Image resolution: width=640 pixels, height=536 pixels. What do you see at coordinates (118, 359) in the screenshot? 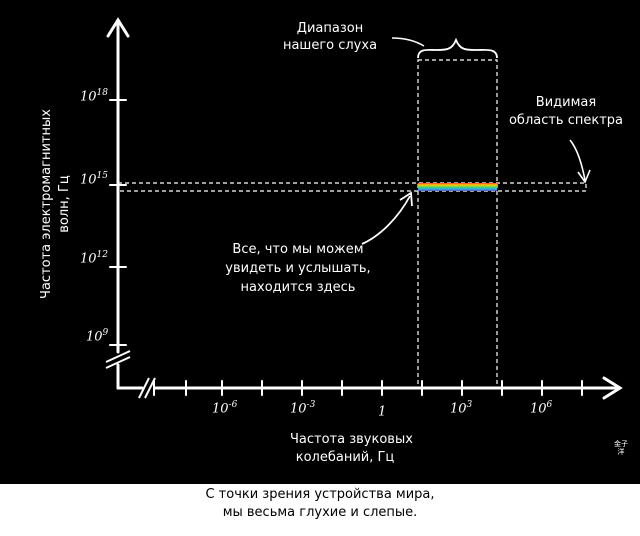
I see `y-axis-break-icon` at bounding box center [118, 359].